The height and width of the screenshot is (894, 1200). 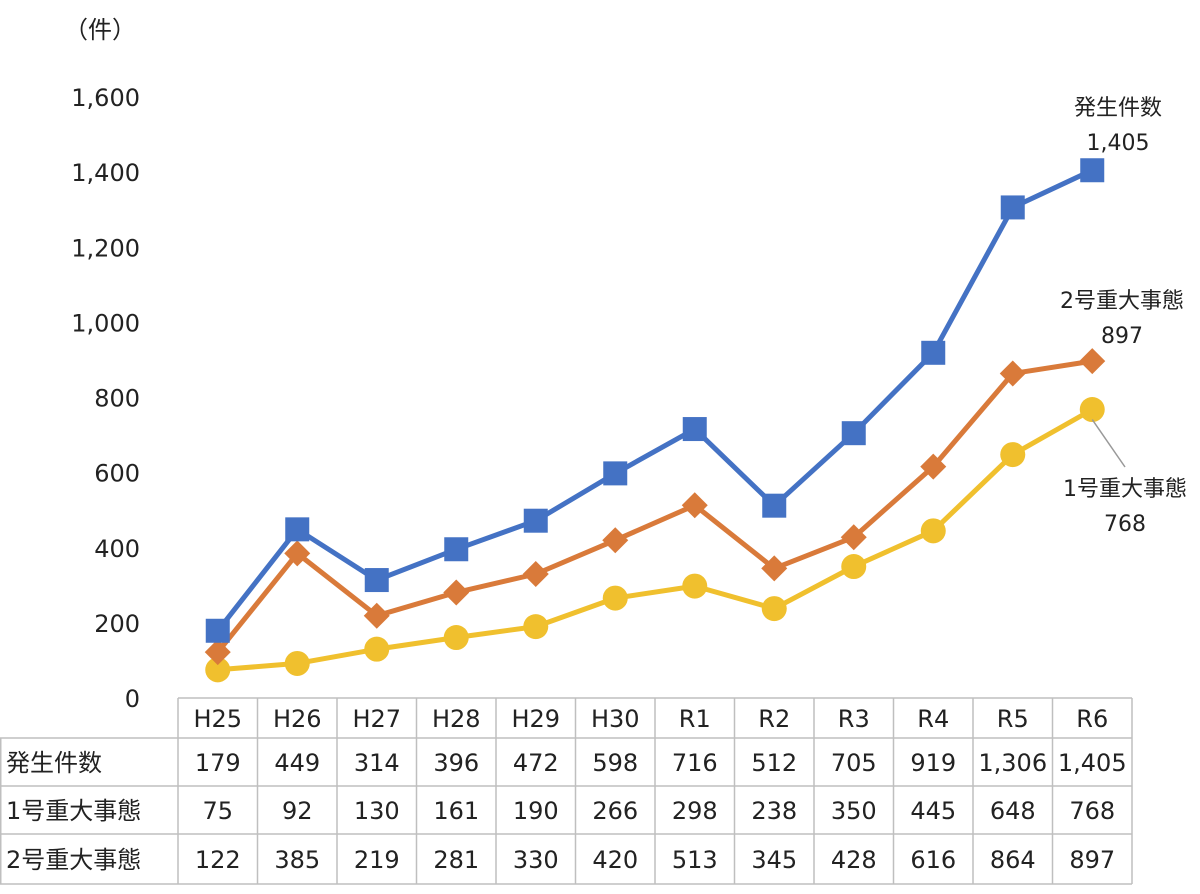 I want to click on x-category-label: H27, so click(x=376, y=719).